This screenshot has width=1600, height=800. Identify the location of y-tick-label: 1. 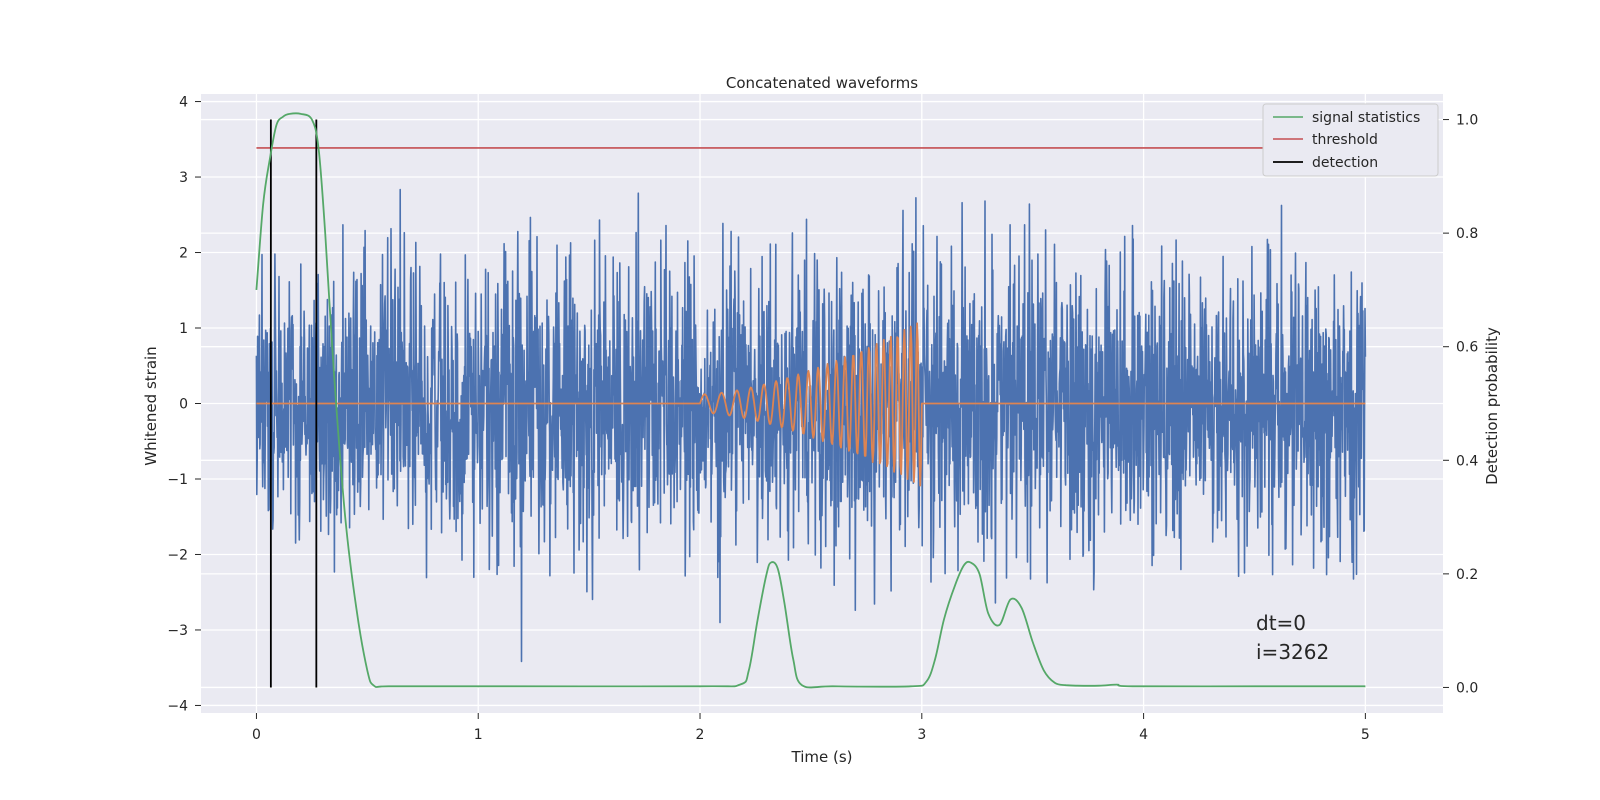
(183, 329).